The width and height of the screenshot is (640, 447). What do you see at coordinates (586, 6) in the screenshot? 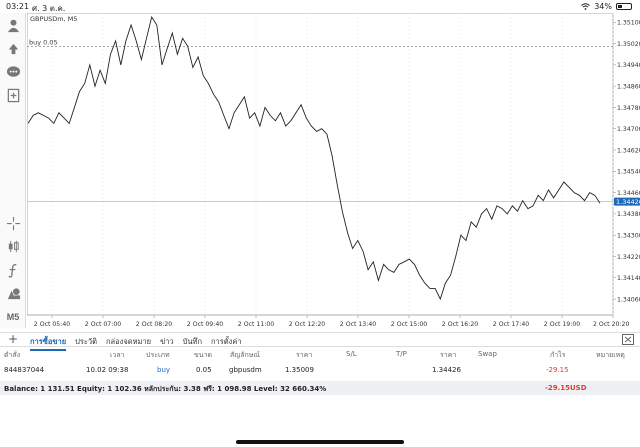
I see `wifi-icon` at bounding box center [586, 6].